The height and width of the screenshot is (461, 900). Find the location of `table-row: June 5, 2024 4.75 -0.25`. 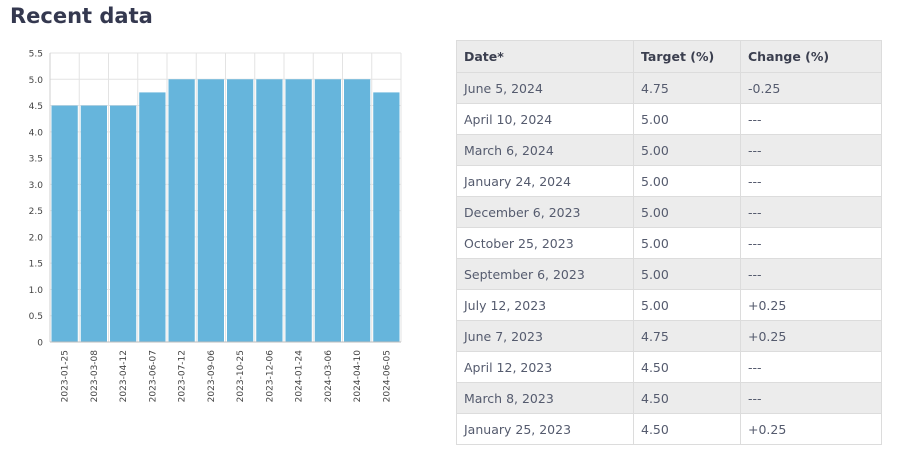

table-row: June 5, 2024 4.75 -0.25 is located at coordinates (669, 88).